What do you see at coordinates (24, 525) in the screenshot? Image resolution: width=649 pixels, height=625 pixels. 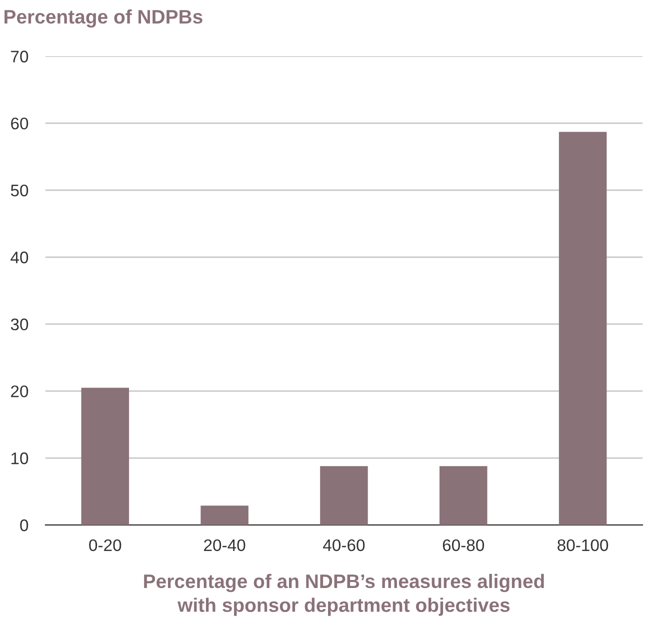 I see `y-tick-label: 0` at bounding box center [24, 525].